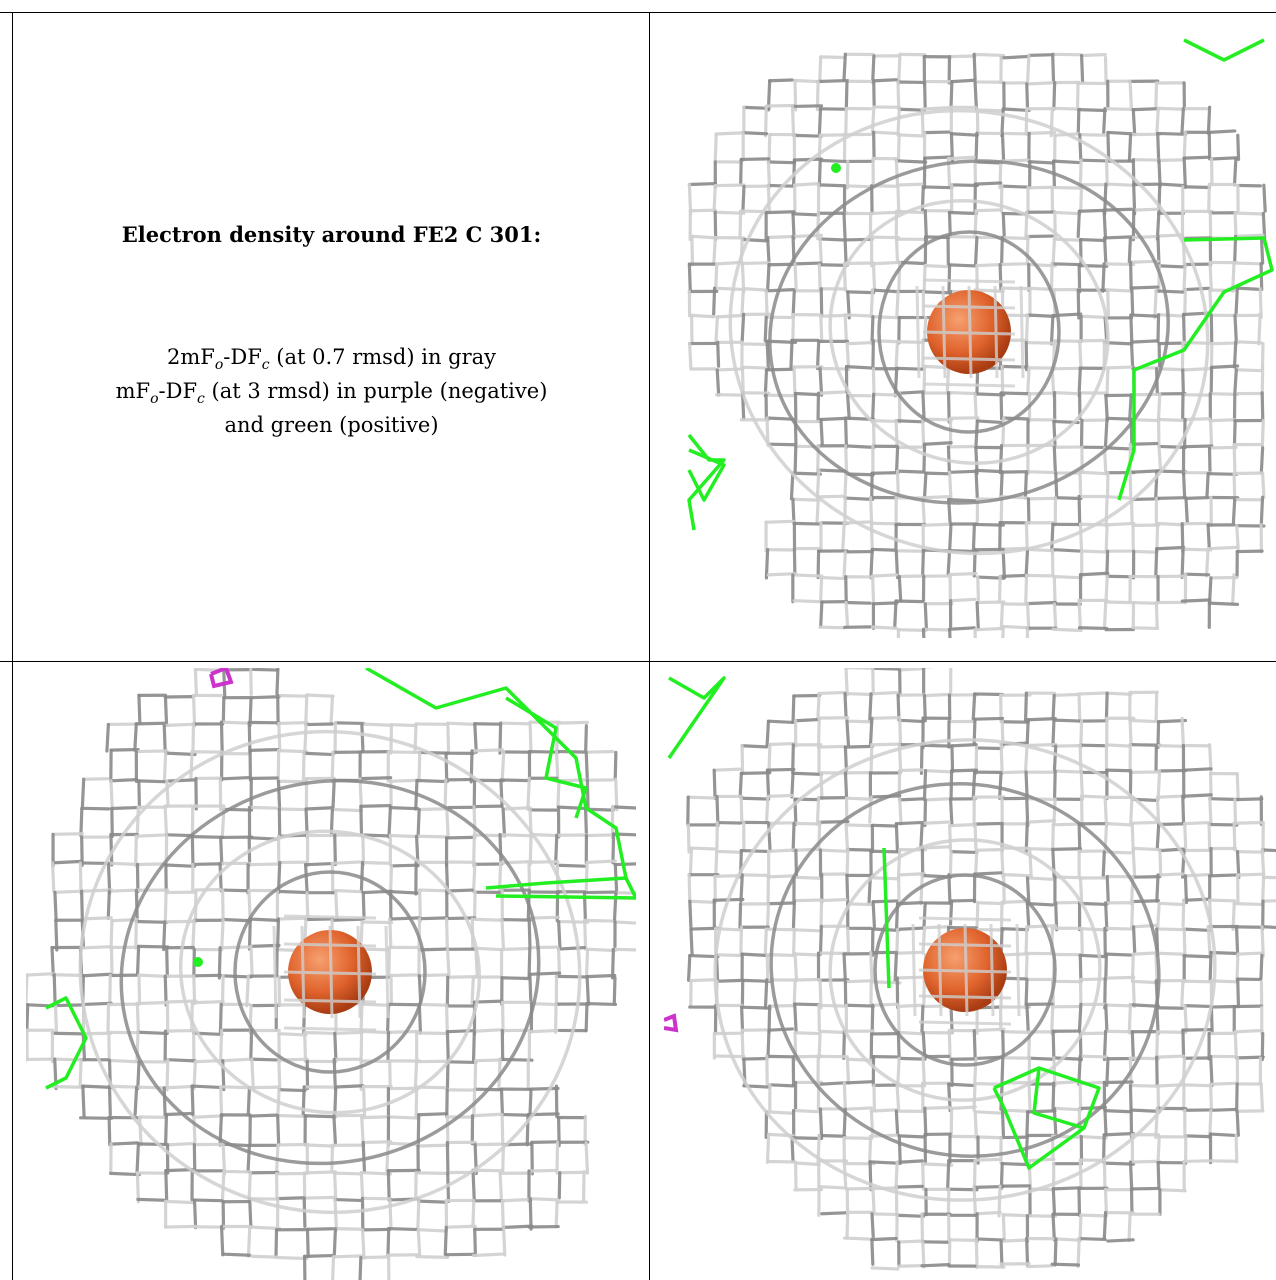  What do you see at coordinates (12, 646) in the screenshot?
I see `frame-left` at bounding box center [12, 646].